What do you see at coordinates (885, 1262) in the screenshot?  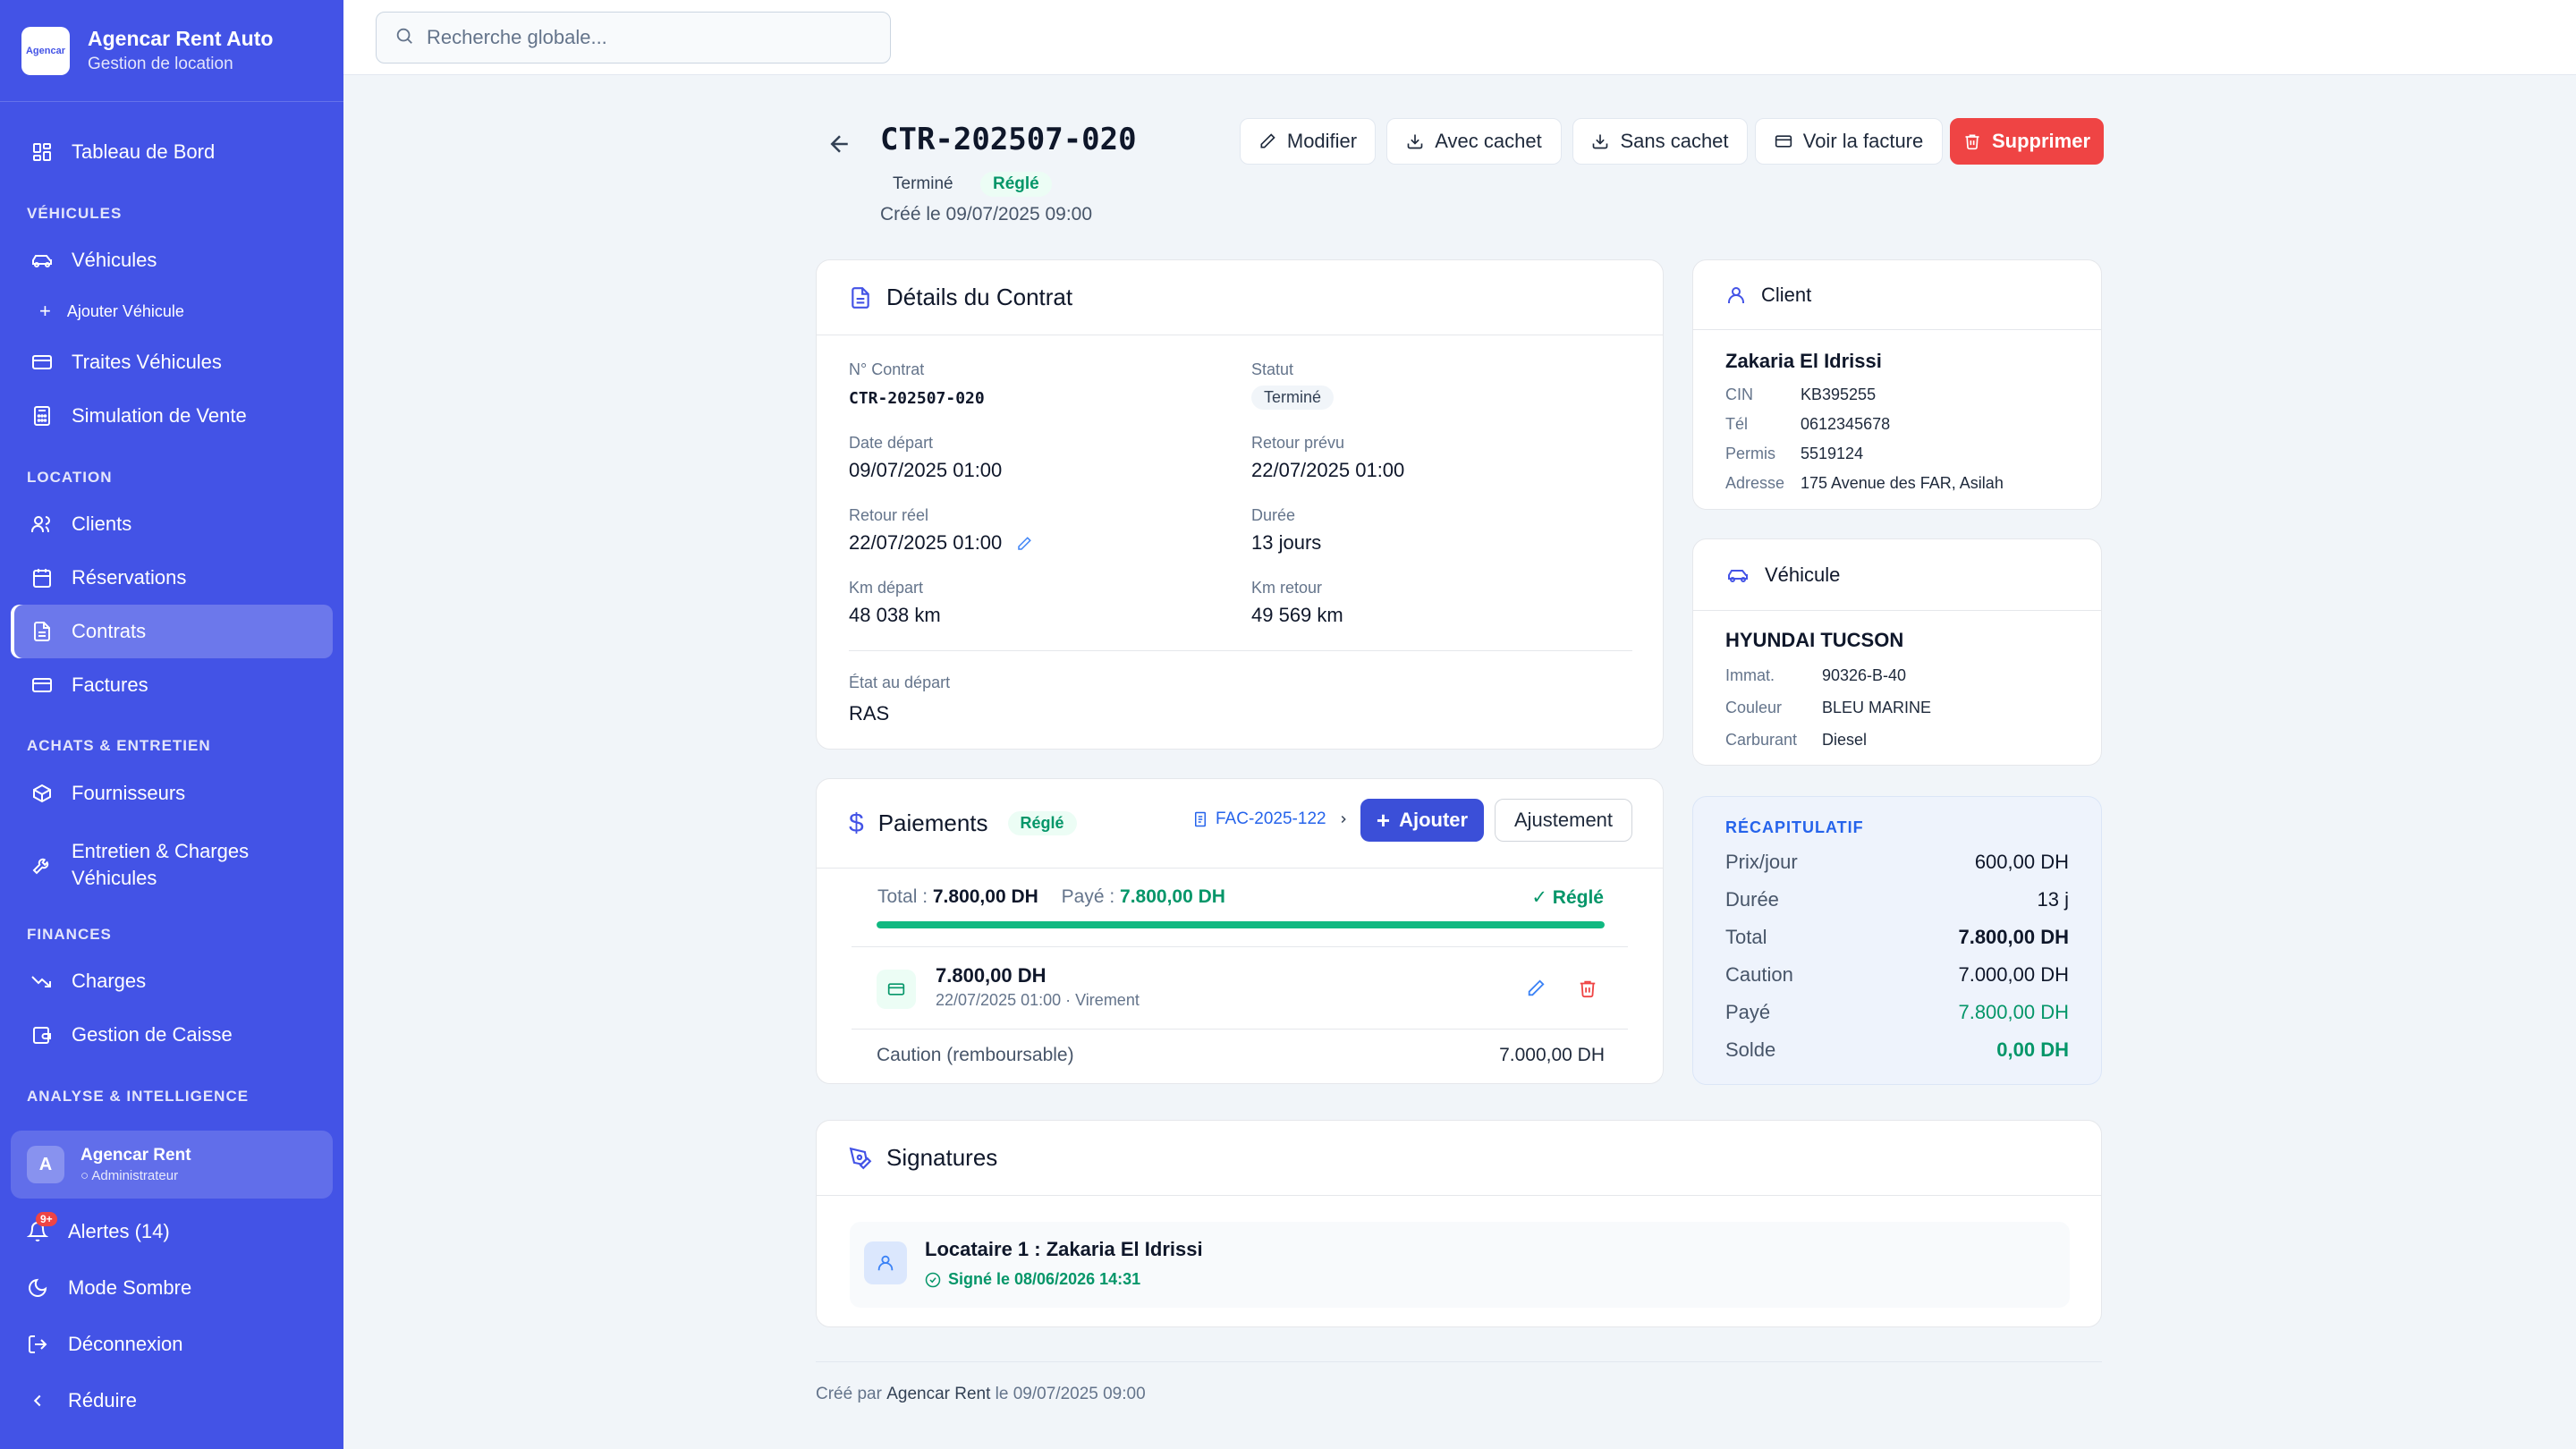 I see `user-icon` at bounding box center [885, 1262].